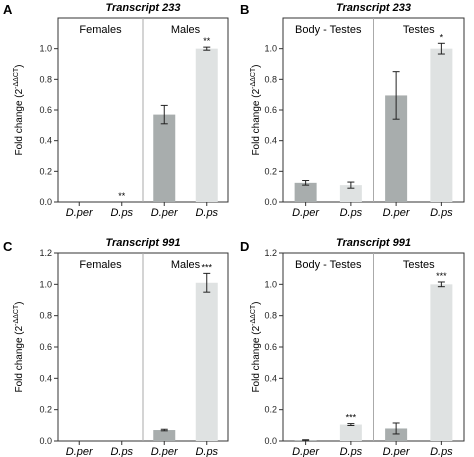  Describe the element at coordinates (8, 9) in the screenshot. I see `panel-letter: A` at that location.